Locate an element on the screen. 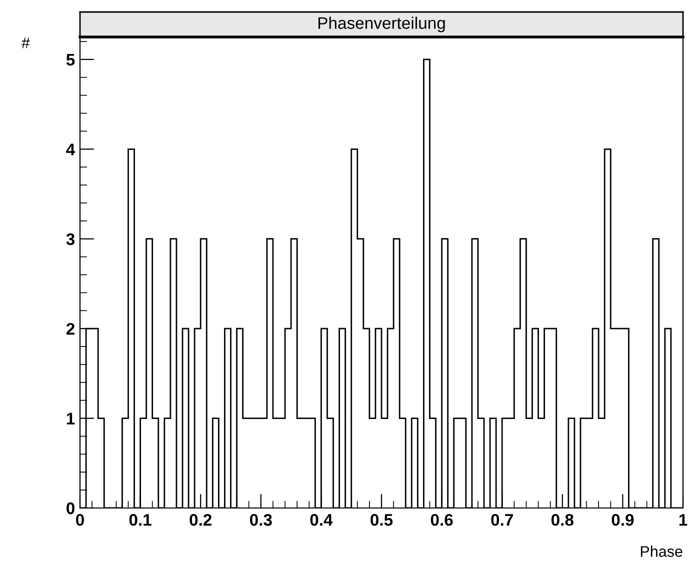 This screenshot has width=693, height=561. x-axis-title: Phase is located at coordinates (661, 551).